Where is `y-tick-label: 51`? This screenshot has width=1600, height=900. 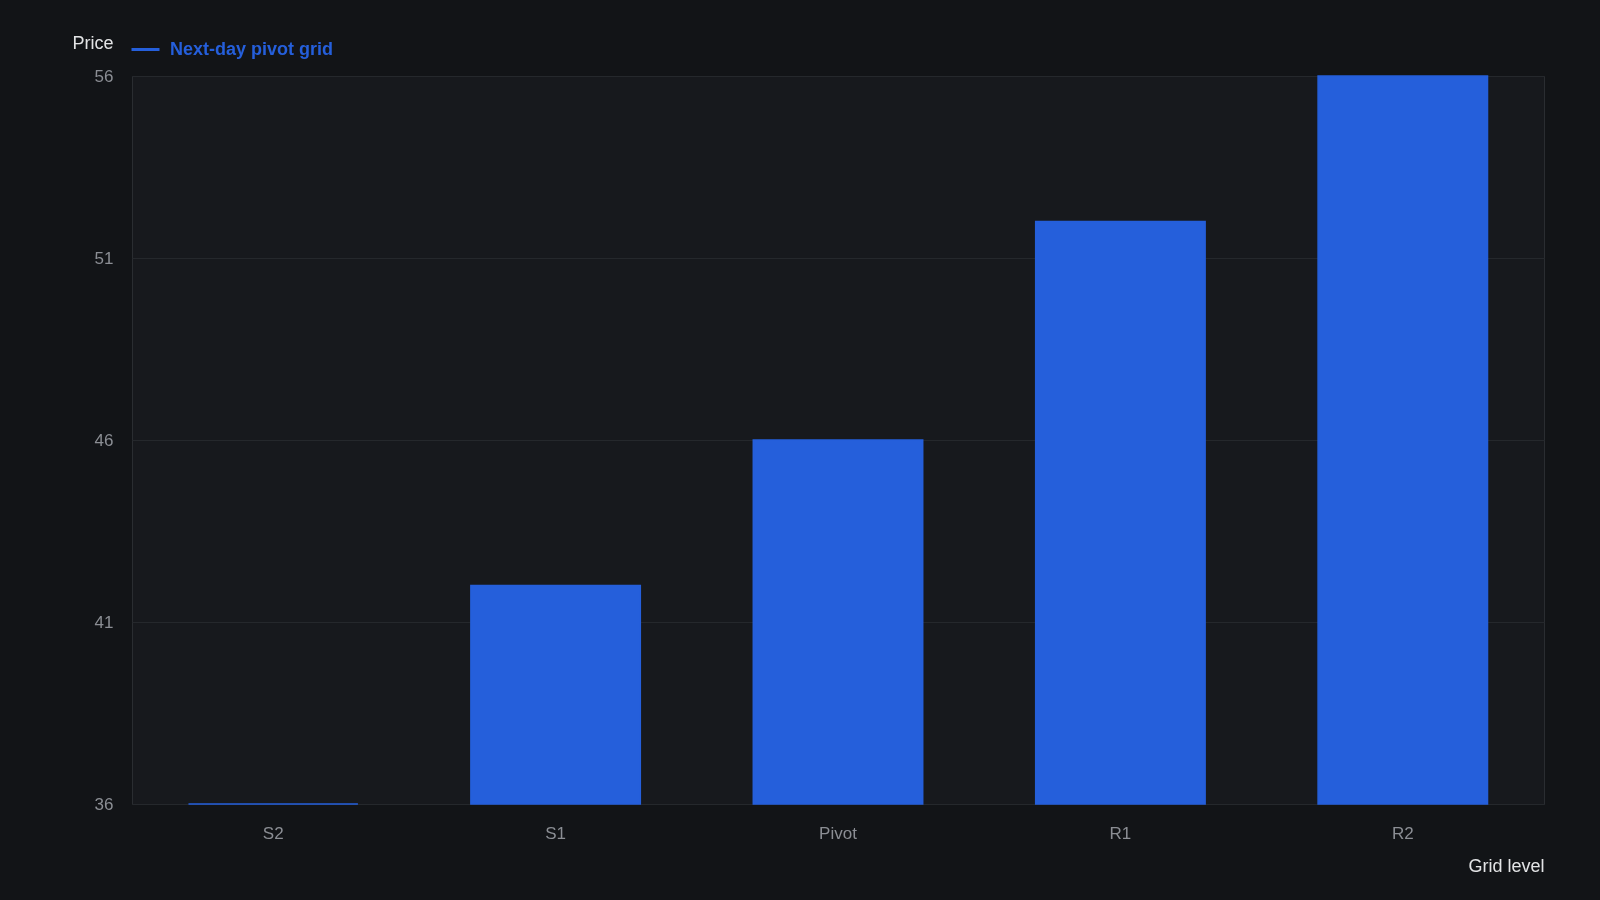 y-tick-label: 51 is located at coordinates (104, 258).